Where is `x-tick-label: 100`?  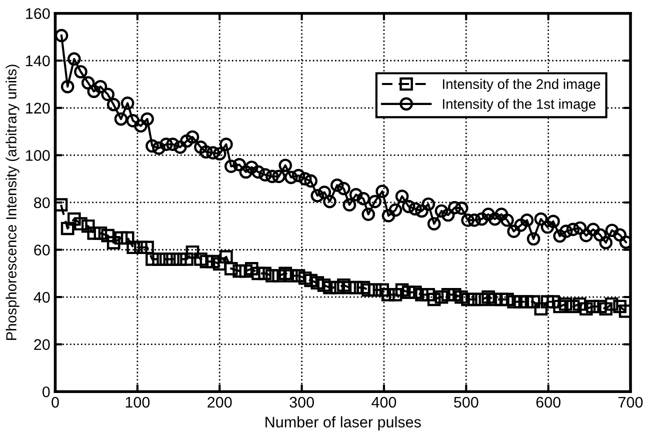
x-tick-label: 100 is located at coordinates (138, 402).